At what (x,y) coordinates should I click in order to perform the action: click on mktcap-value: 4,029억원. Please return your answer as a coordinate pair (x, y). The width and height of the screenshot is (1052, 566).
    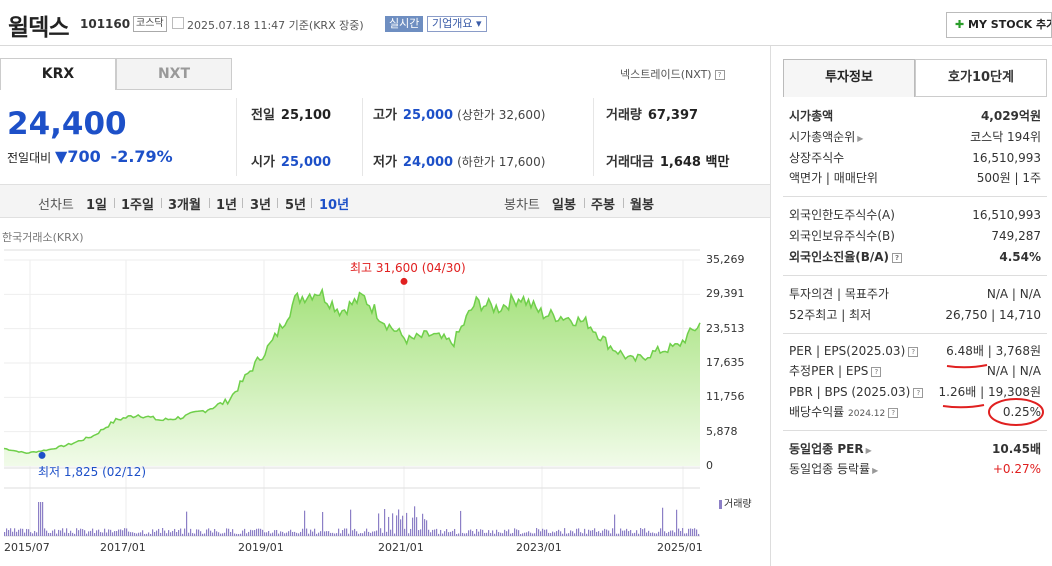
    Looking at the image, I should click on (1010, 116).